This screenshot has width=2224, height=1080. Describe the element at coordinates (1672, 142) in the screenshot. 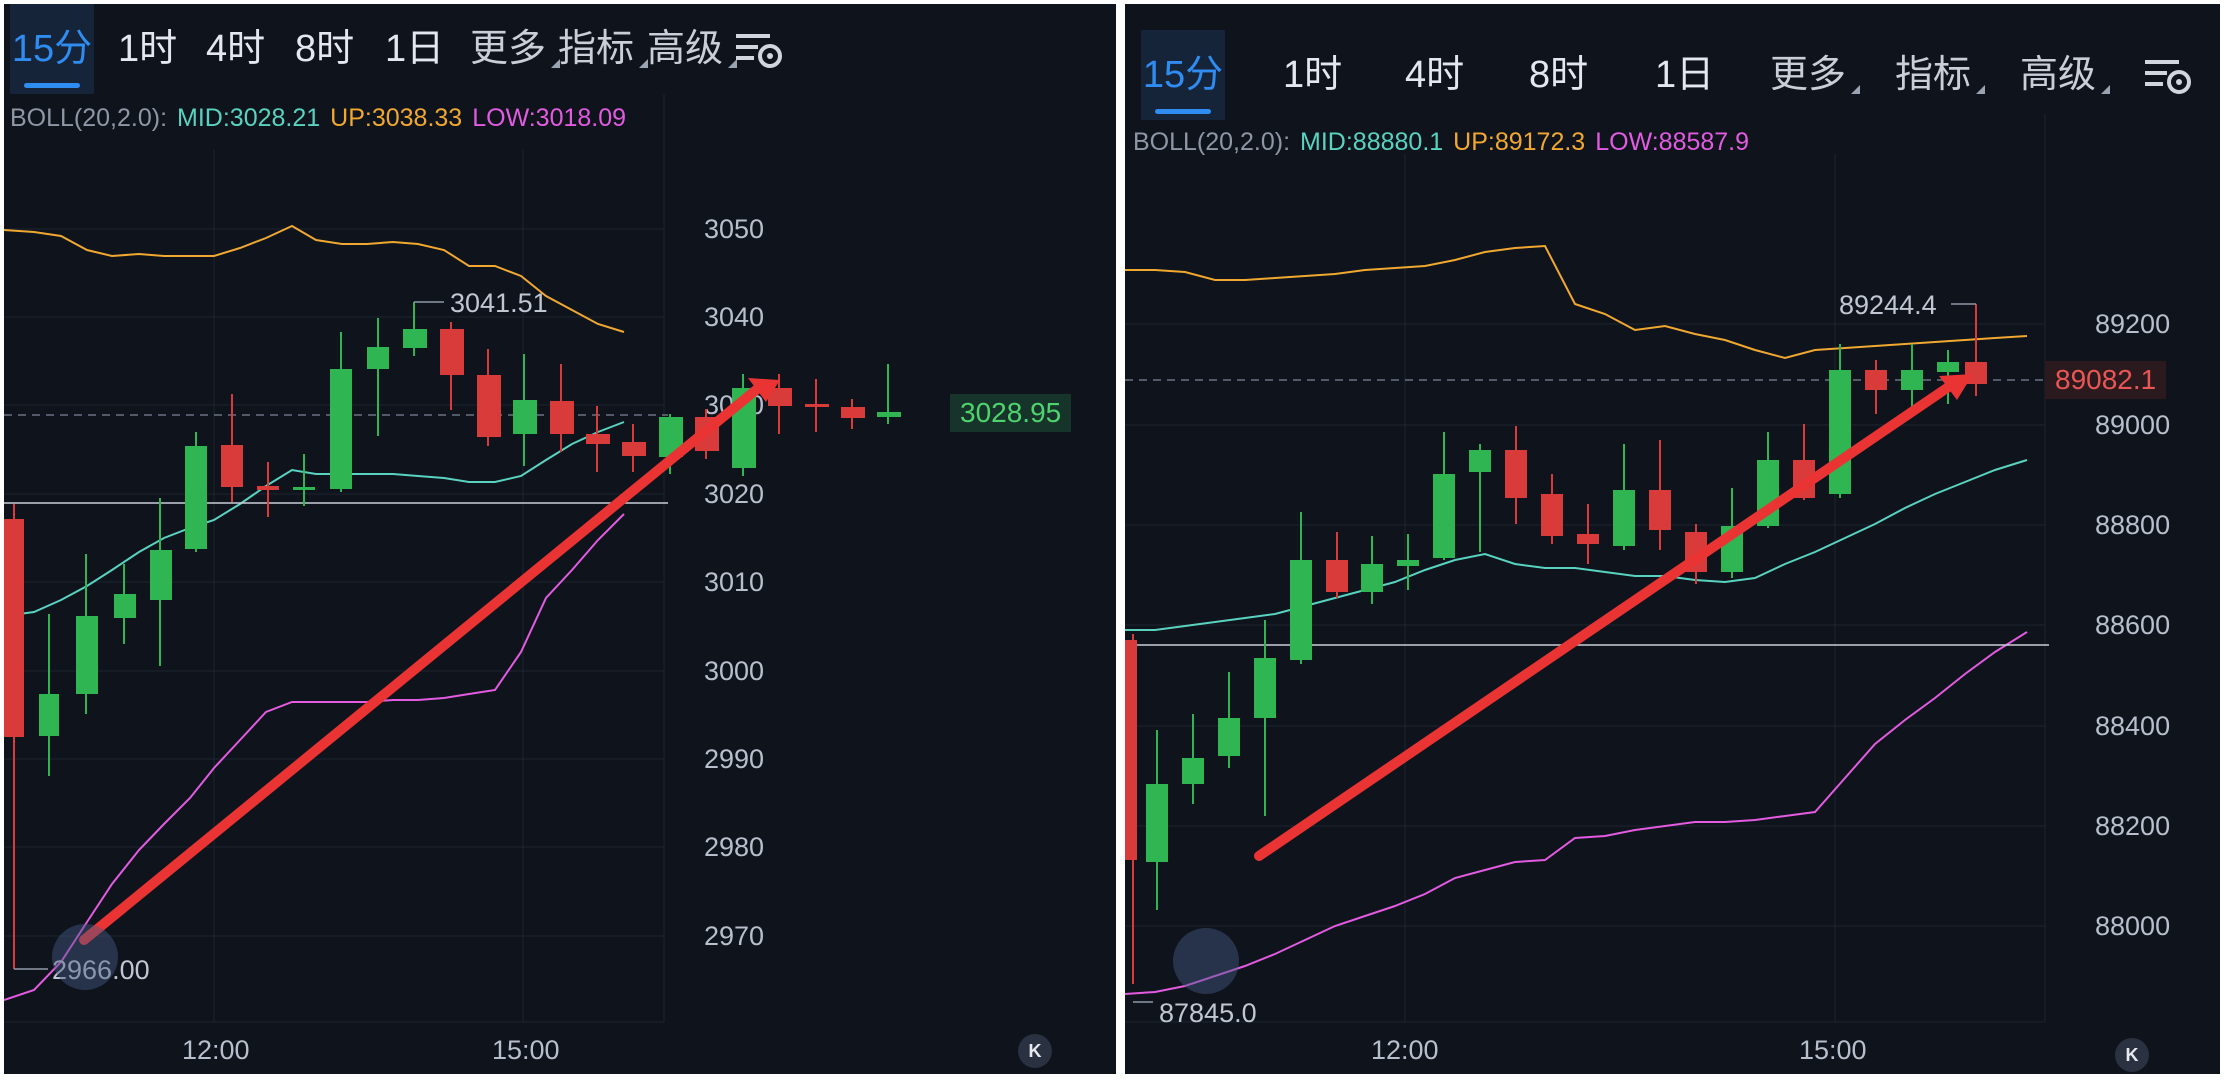

I see `boll-low: LOW:88587.9` at that location.